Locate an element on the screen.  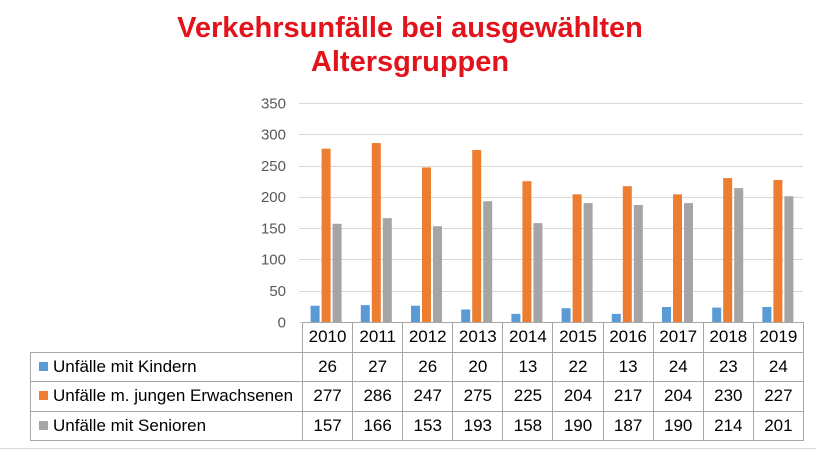
year-header-cell: 2017 is located at coordinates (678, 337).